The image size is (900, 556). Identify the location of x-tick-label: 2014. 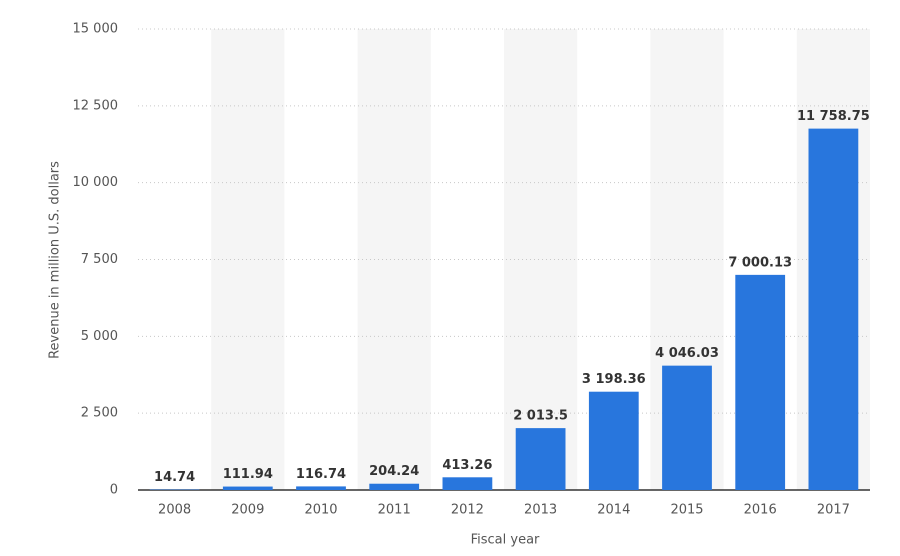
(613, 510).